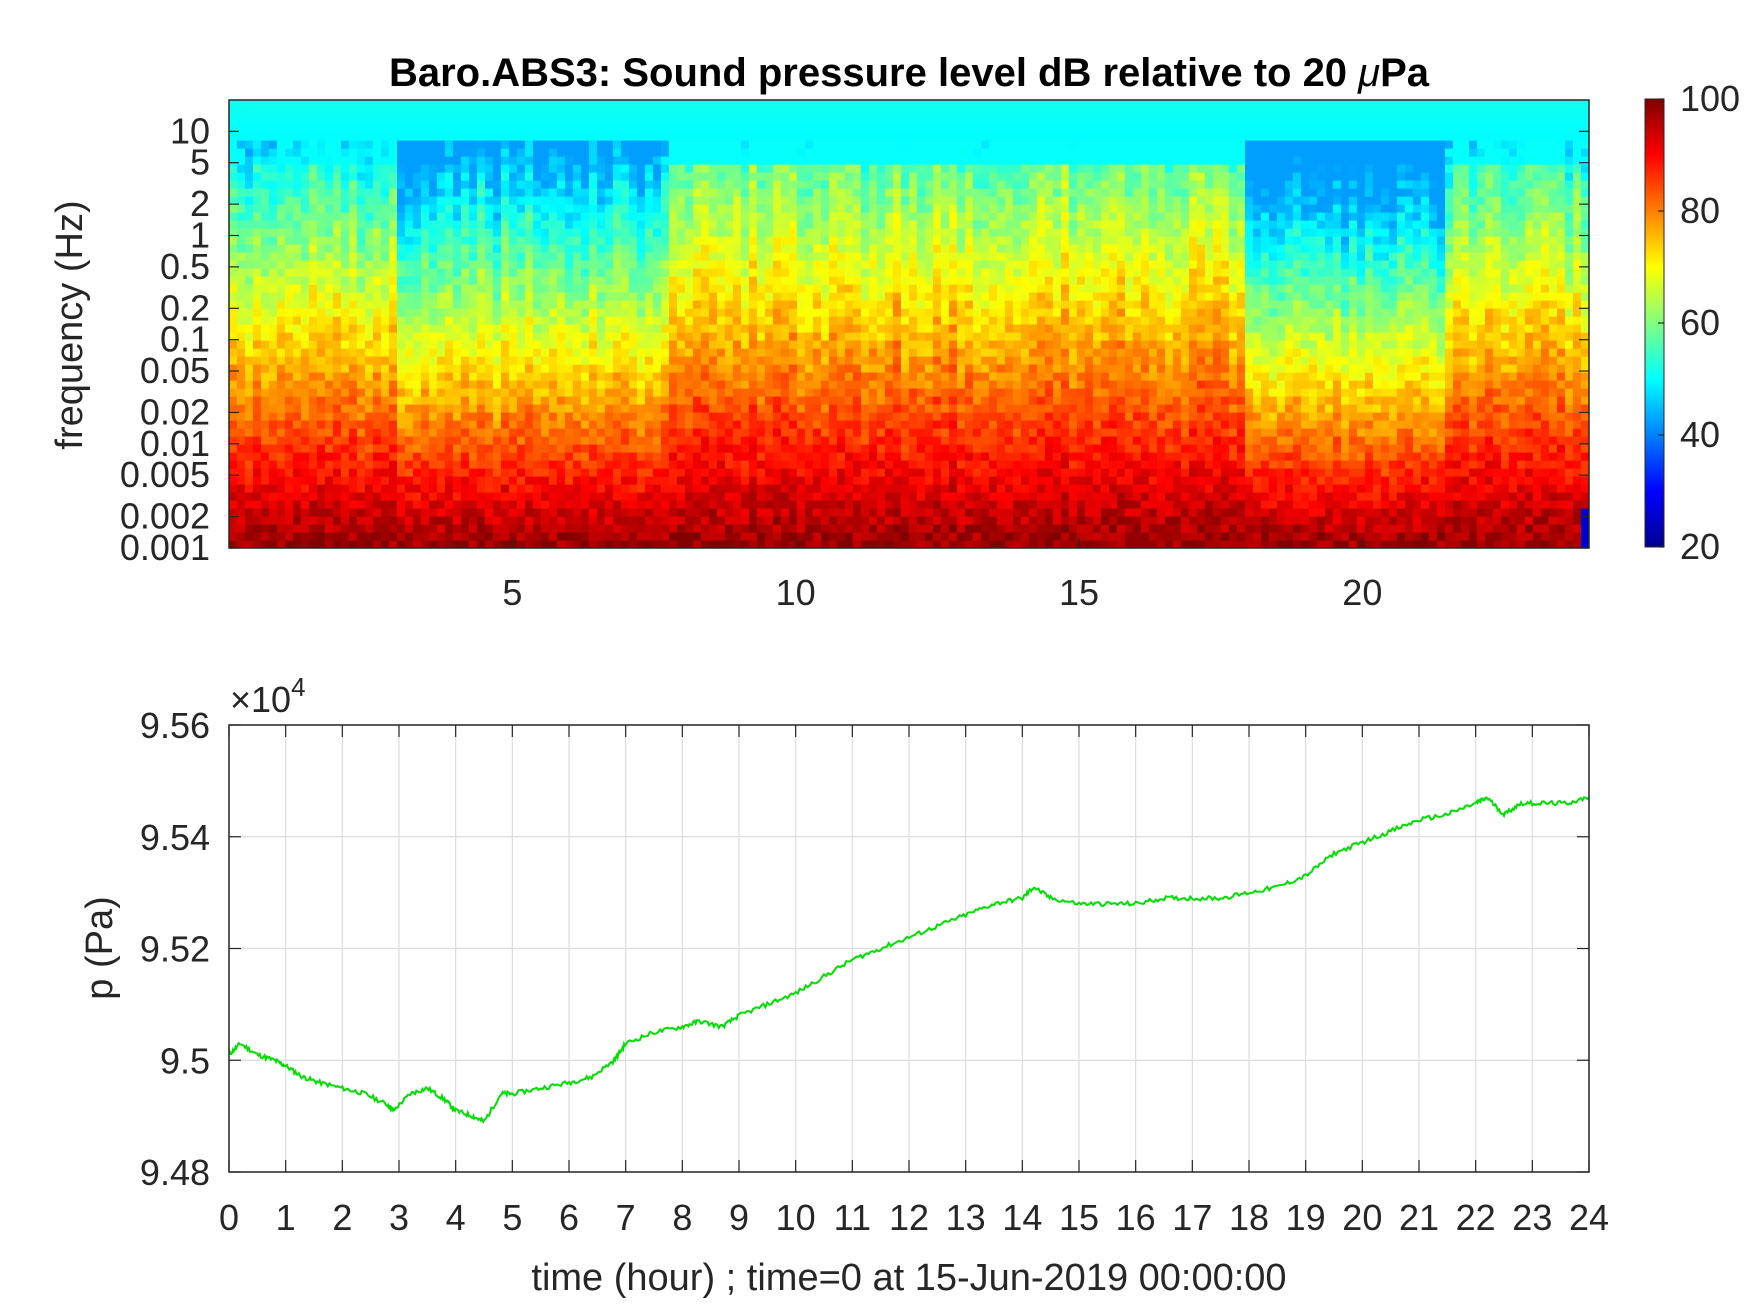 Image resolution: width=1750 pixels, height=1313 pixels. I want to click on line-y-tick-label: 9.52, so click(175, 949).